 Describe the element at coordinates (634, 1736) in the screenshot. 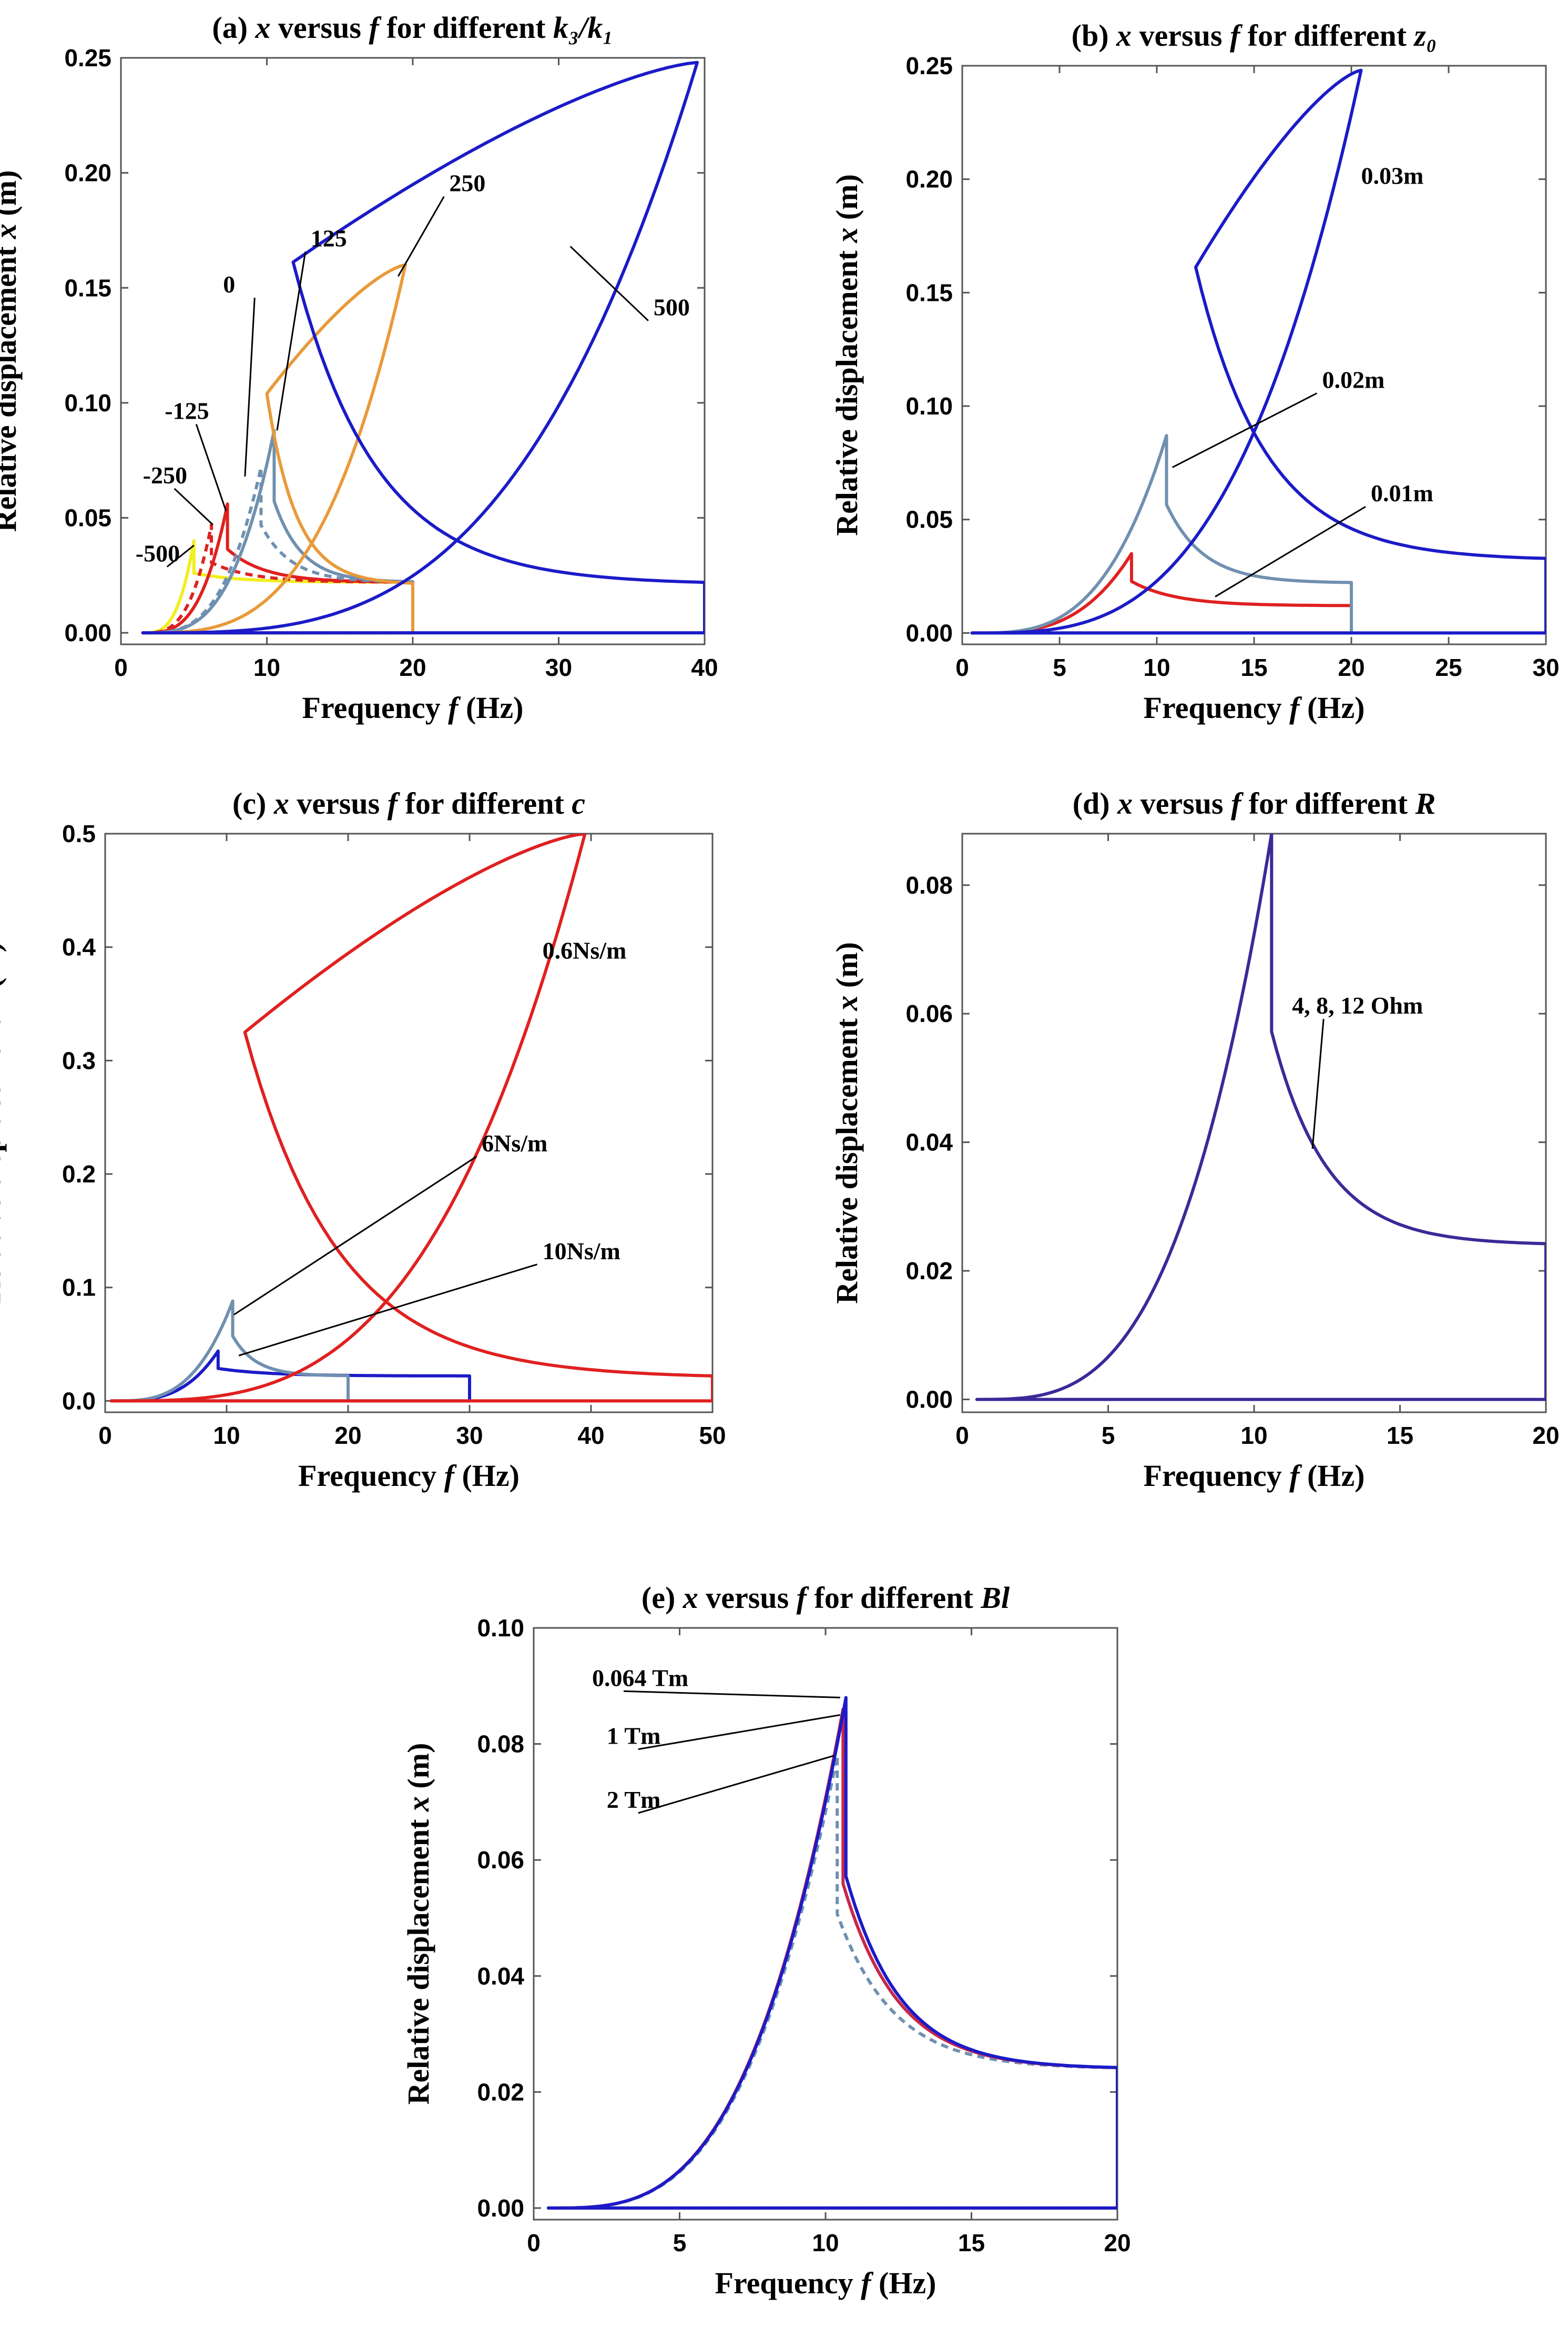

I see `annotation-label: 1 Tm` at that location.